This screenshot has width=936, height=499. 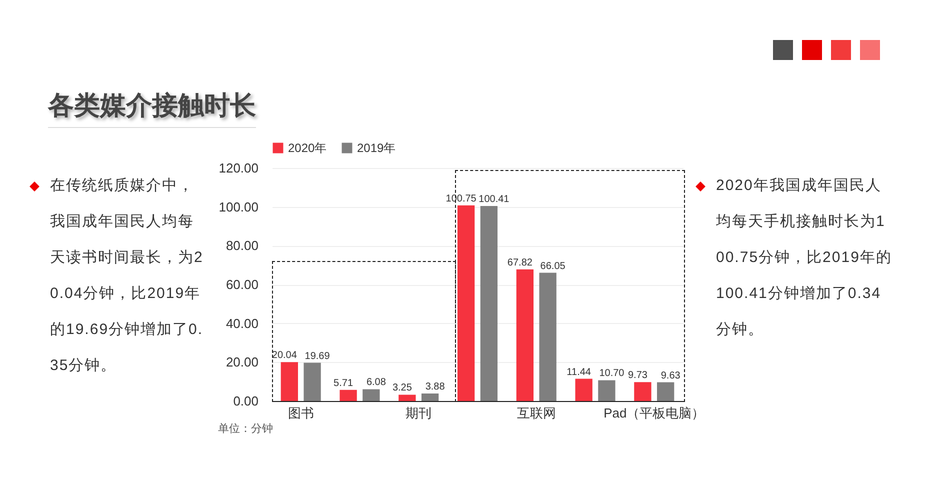 What do you see at coordinates (152, 108) in the screenshot?
I see `chart-title: 各类媒介接触时长` at bounding box center [152, 108].